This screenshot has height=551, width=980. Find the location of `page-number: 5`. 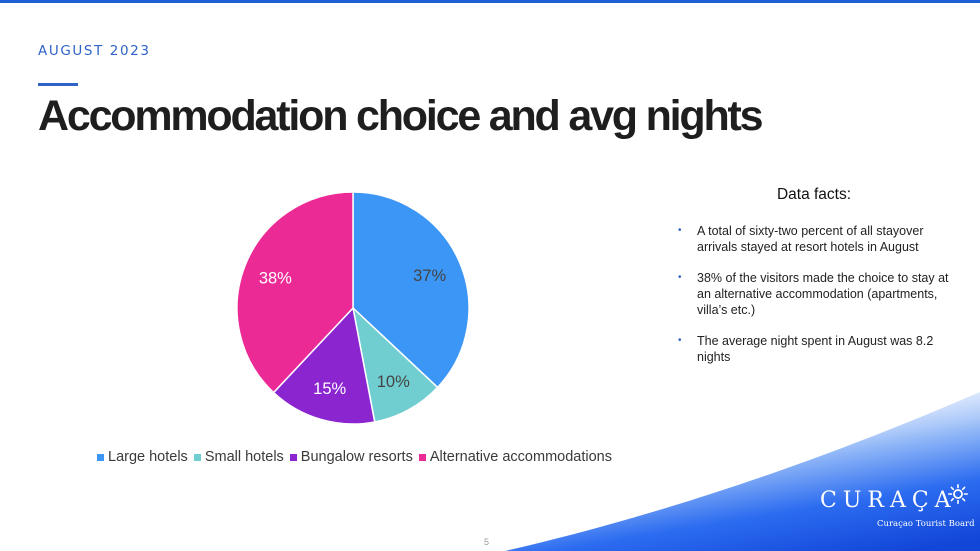

page-number: 5 is located at coordinates (487, 542).